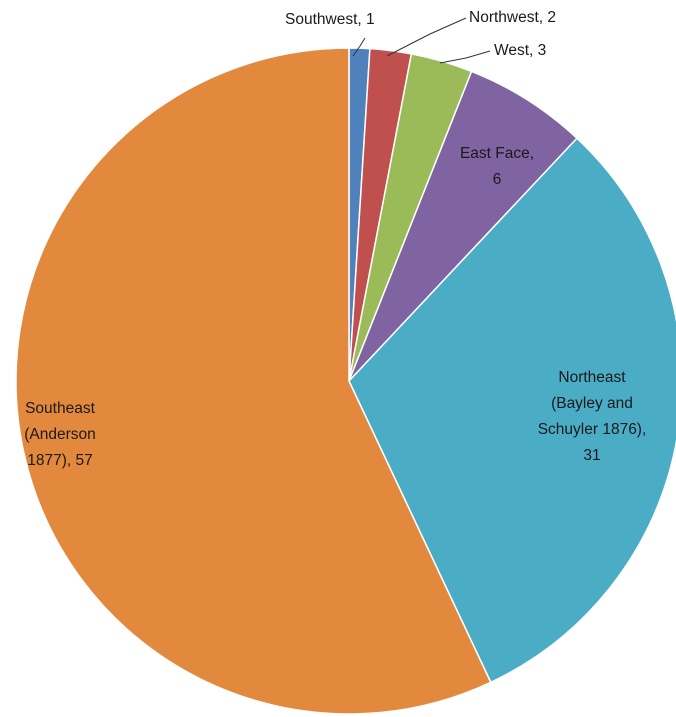 The width and height of the screenshot is (676, 717). I want to click on slice-label-southeast-anderson-1877: Southeast (Anderson 1877), 57, so click(60, 434).